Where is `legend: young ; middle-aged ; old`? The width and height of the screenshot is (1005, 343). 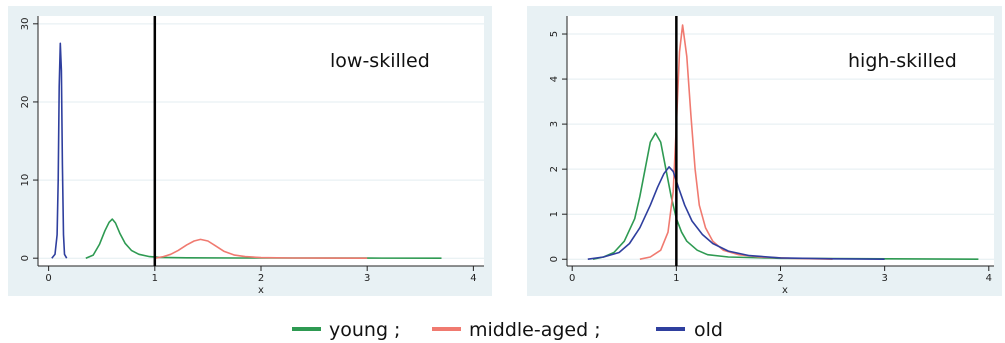
legend: young ; middle-aged ; old is located at coordinates (507, 330).